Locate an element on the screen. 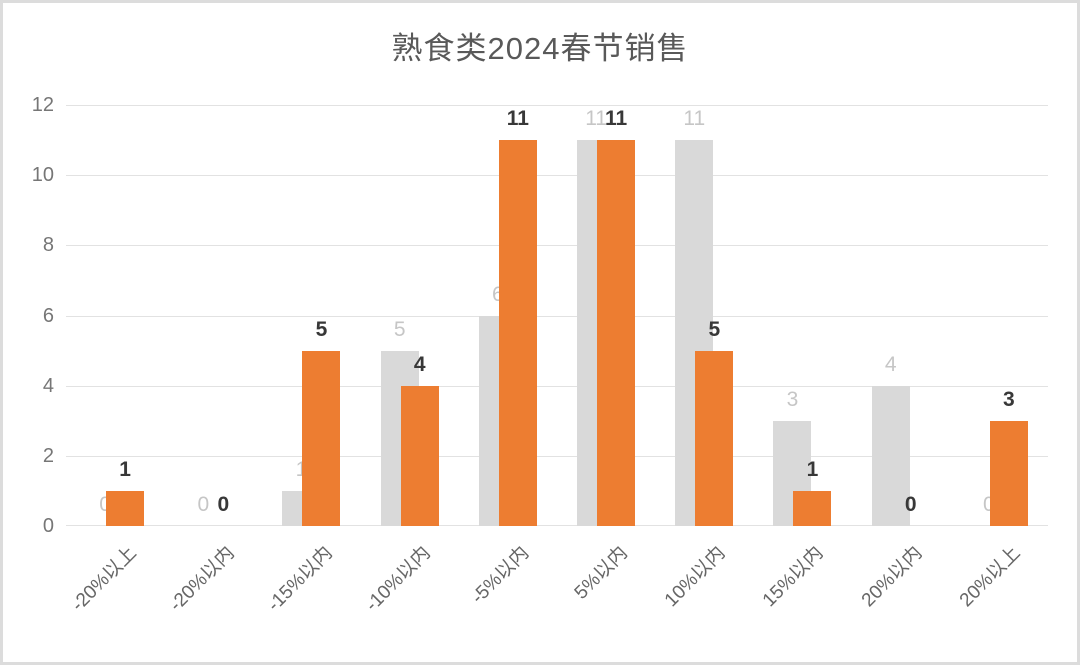 The width and height of the screenshot is (1080, 665). x-axis-label-text: -5%以内 is located at coordinates (500, 575).